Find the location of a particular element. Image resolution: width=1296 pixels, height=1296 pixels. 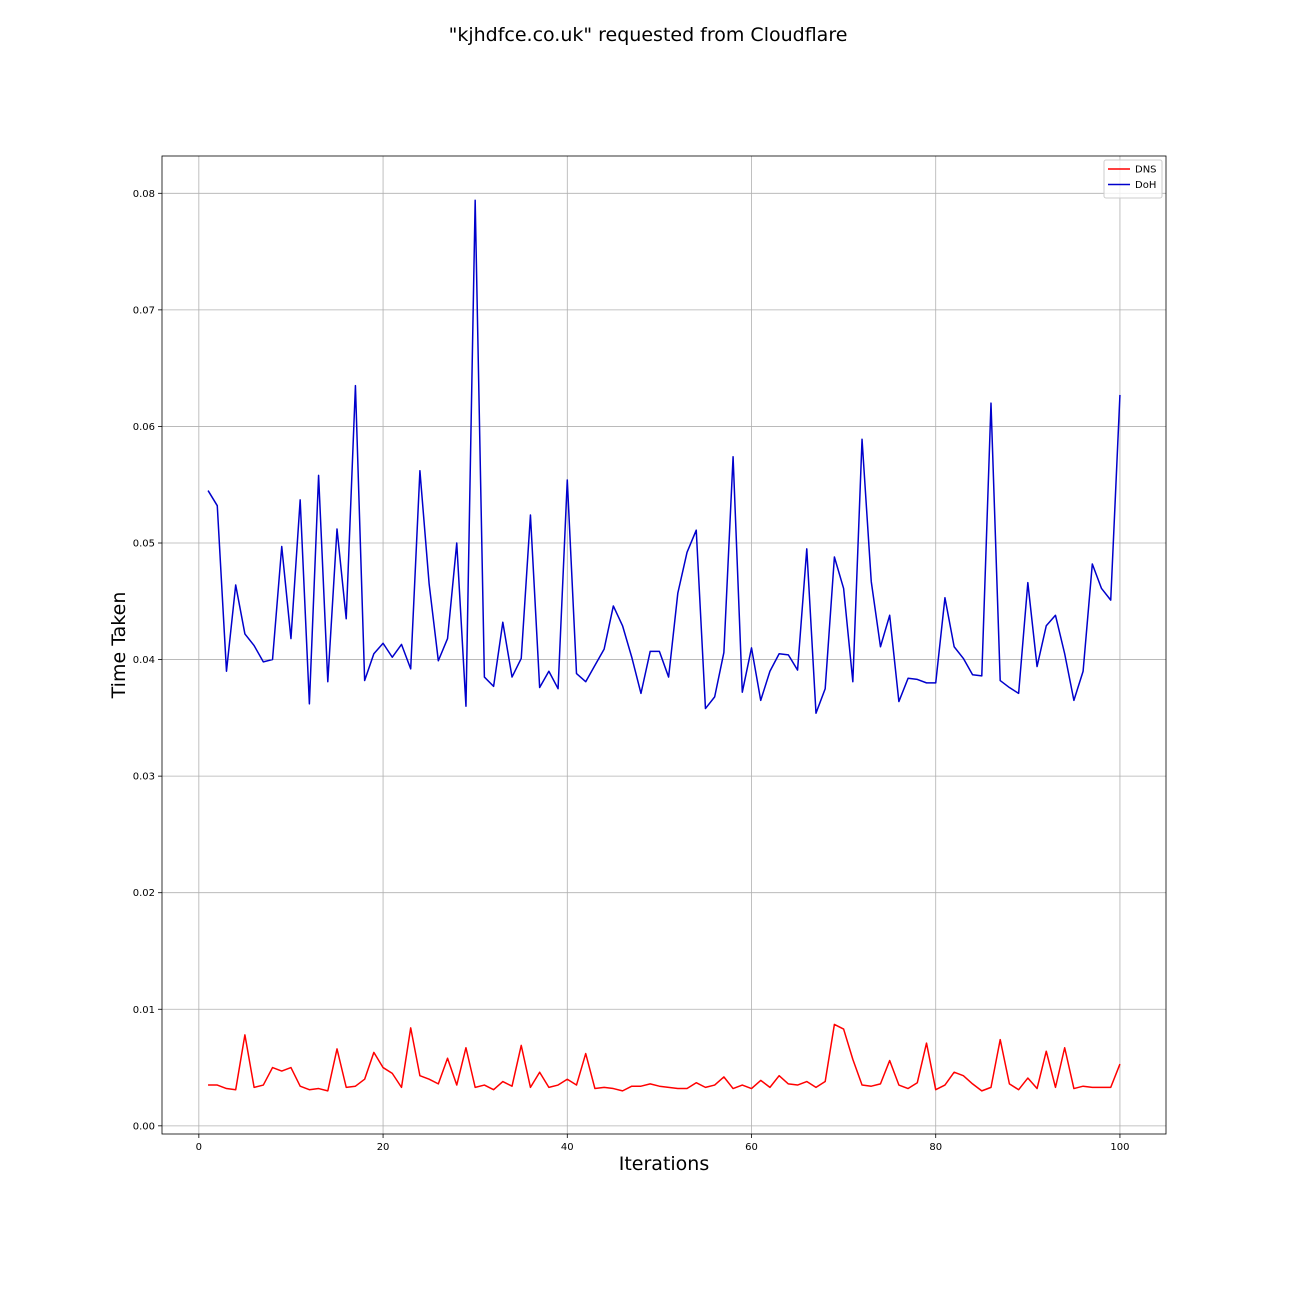

y-tick-label: 0.03 is located at coordinates (144, 777).